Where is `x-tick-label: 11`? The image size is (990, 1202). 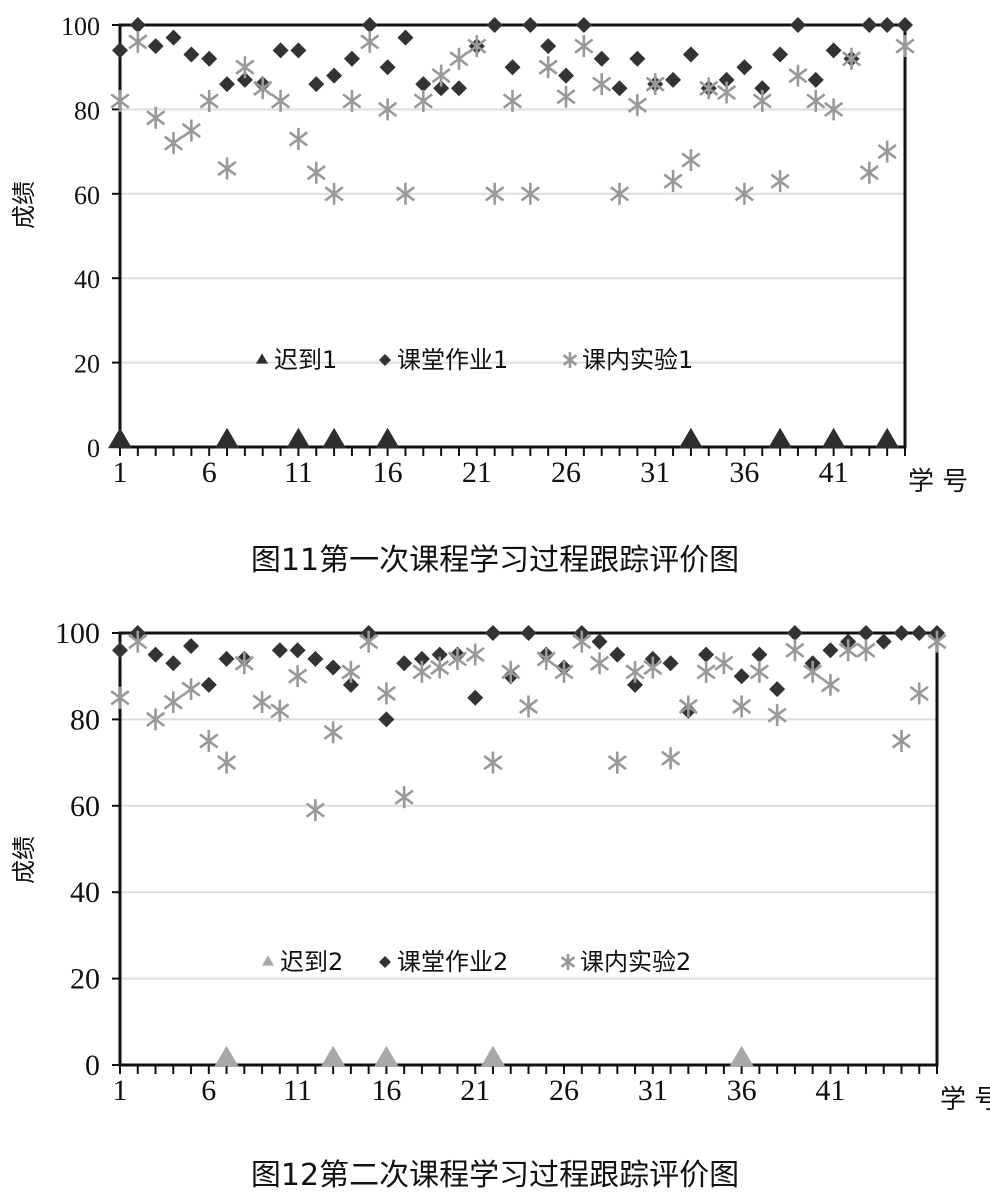
x-tick-label: 11 is located at coordinates (297, 1090).